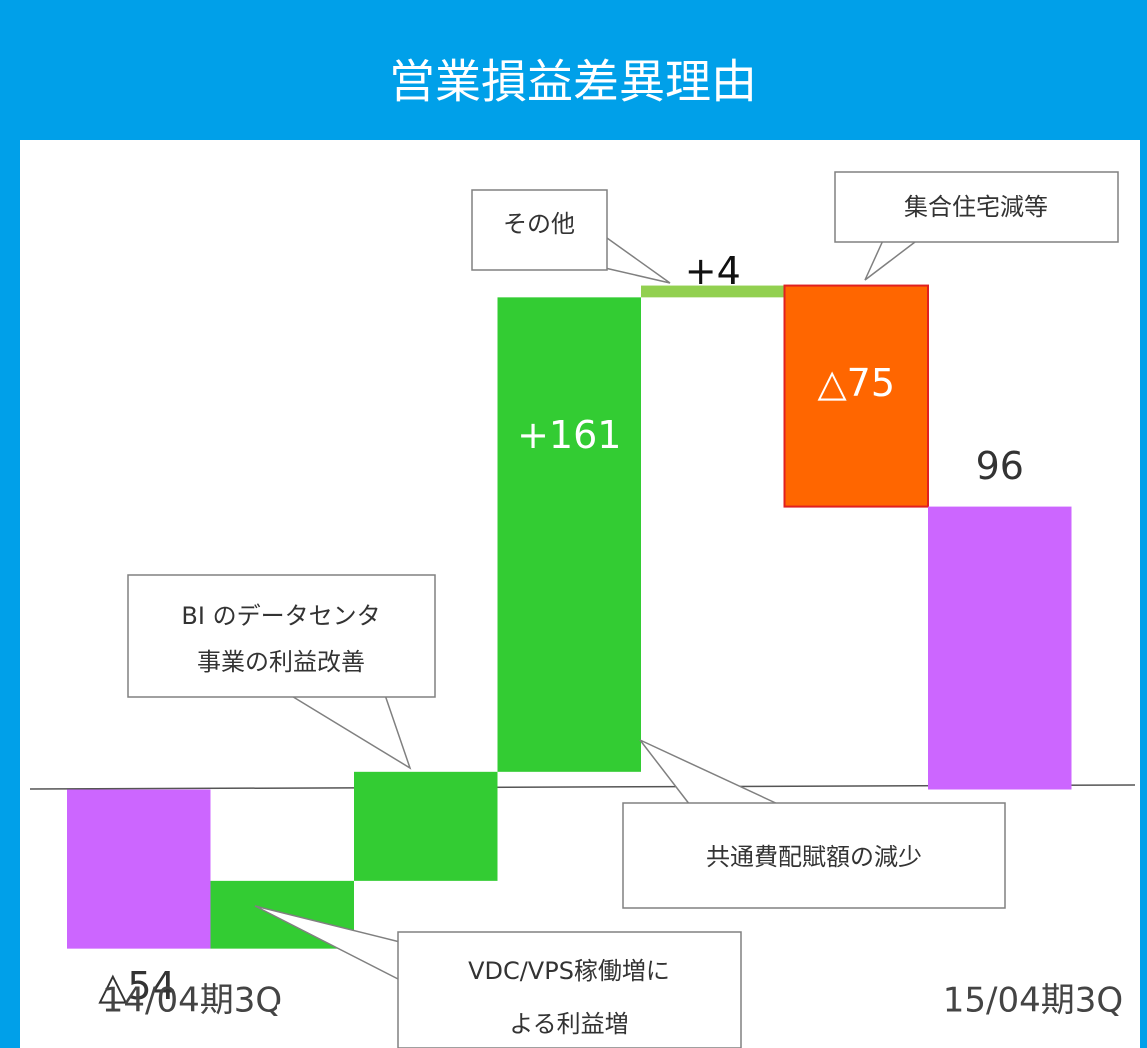  What do you see at coordinates (539, 224) in the screenshot?
I see `callout-text: その他` at bounding box center [539, 224].